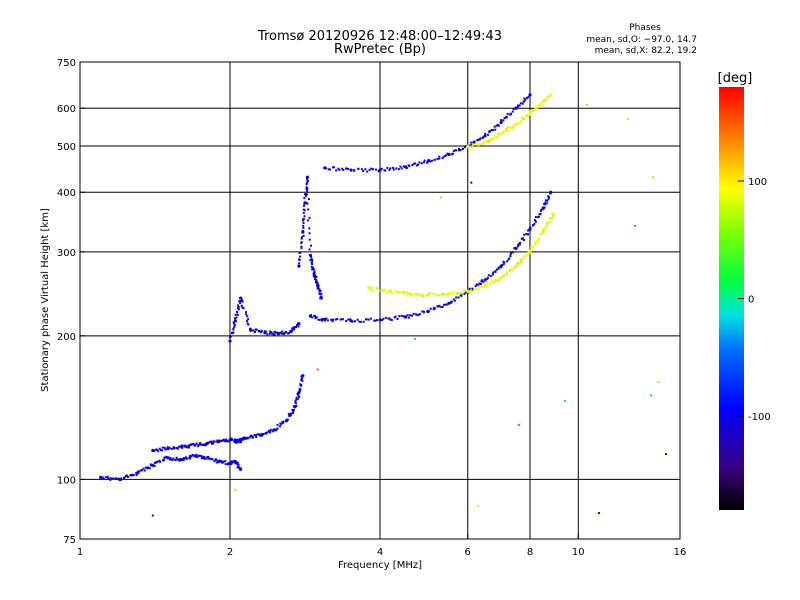 Image resolution: width=800 pixels, height=600 pixels. I want to click on stats-header: Phases, so click(645, 28).